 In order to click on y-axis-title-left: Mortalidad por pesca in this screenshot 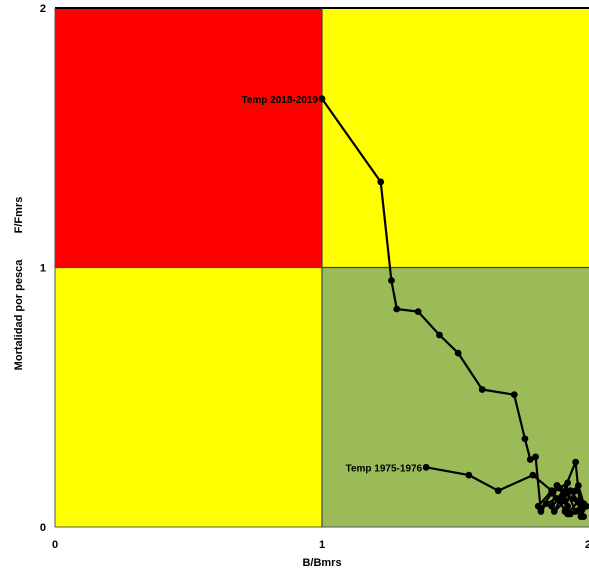, I will do `click(19, 315)`.